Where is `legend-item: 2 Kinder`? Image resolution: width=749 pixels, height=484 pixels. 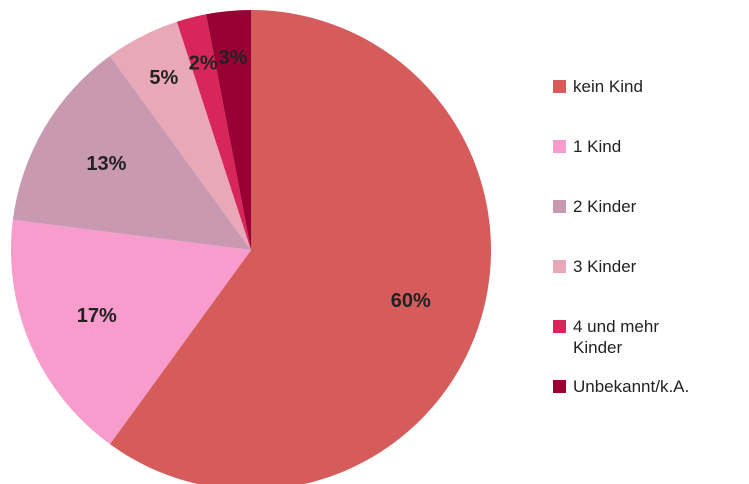 legend-item: 2 Kinder is located at coordinates (630, 206).